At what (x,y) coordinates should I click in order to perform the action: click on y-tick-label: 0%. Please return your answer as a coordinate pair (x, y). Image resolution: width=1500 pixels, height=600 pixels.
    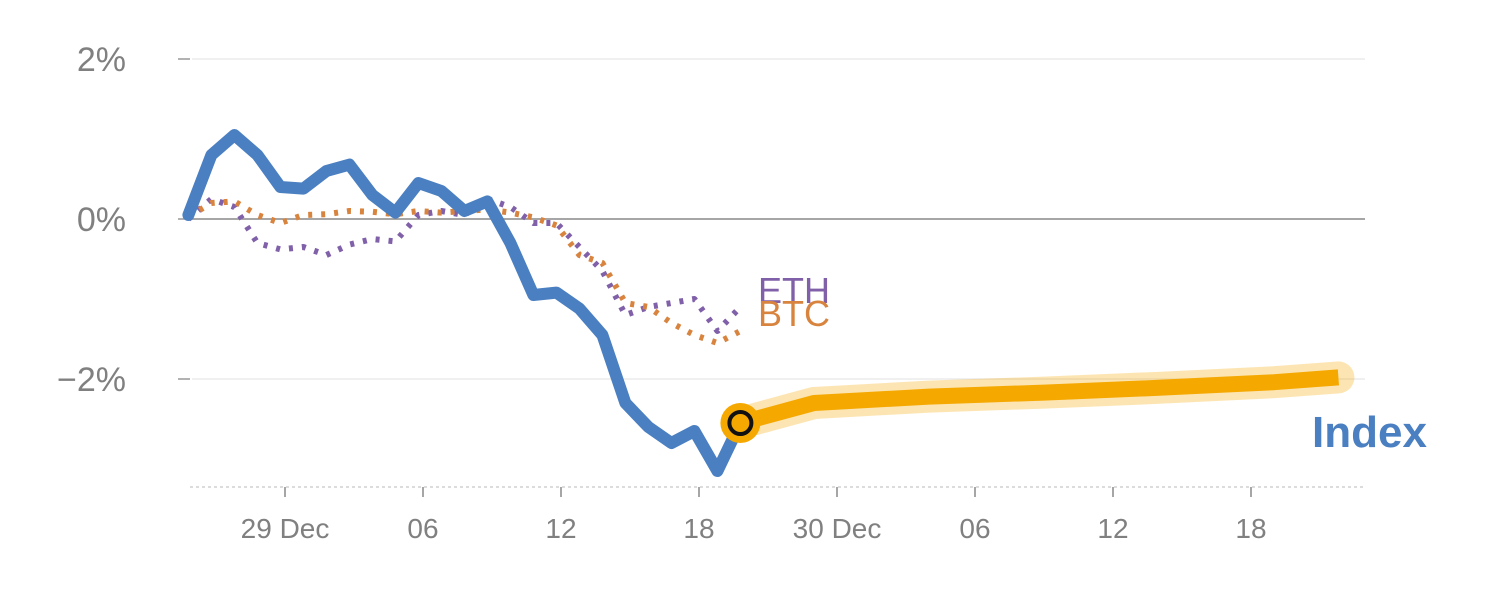
    Looking at the image, I should click on (101, 220).